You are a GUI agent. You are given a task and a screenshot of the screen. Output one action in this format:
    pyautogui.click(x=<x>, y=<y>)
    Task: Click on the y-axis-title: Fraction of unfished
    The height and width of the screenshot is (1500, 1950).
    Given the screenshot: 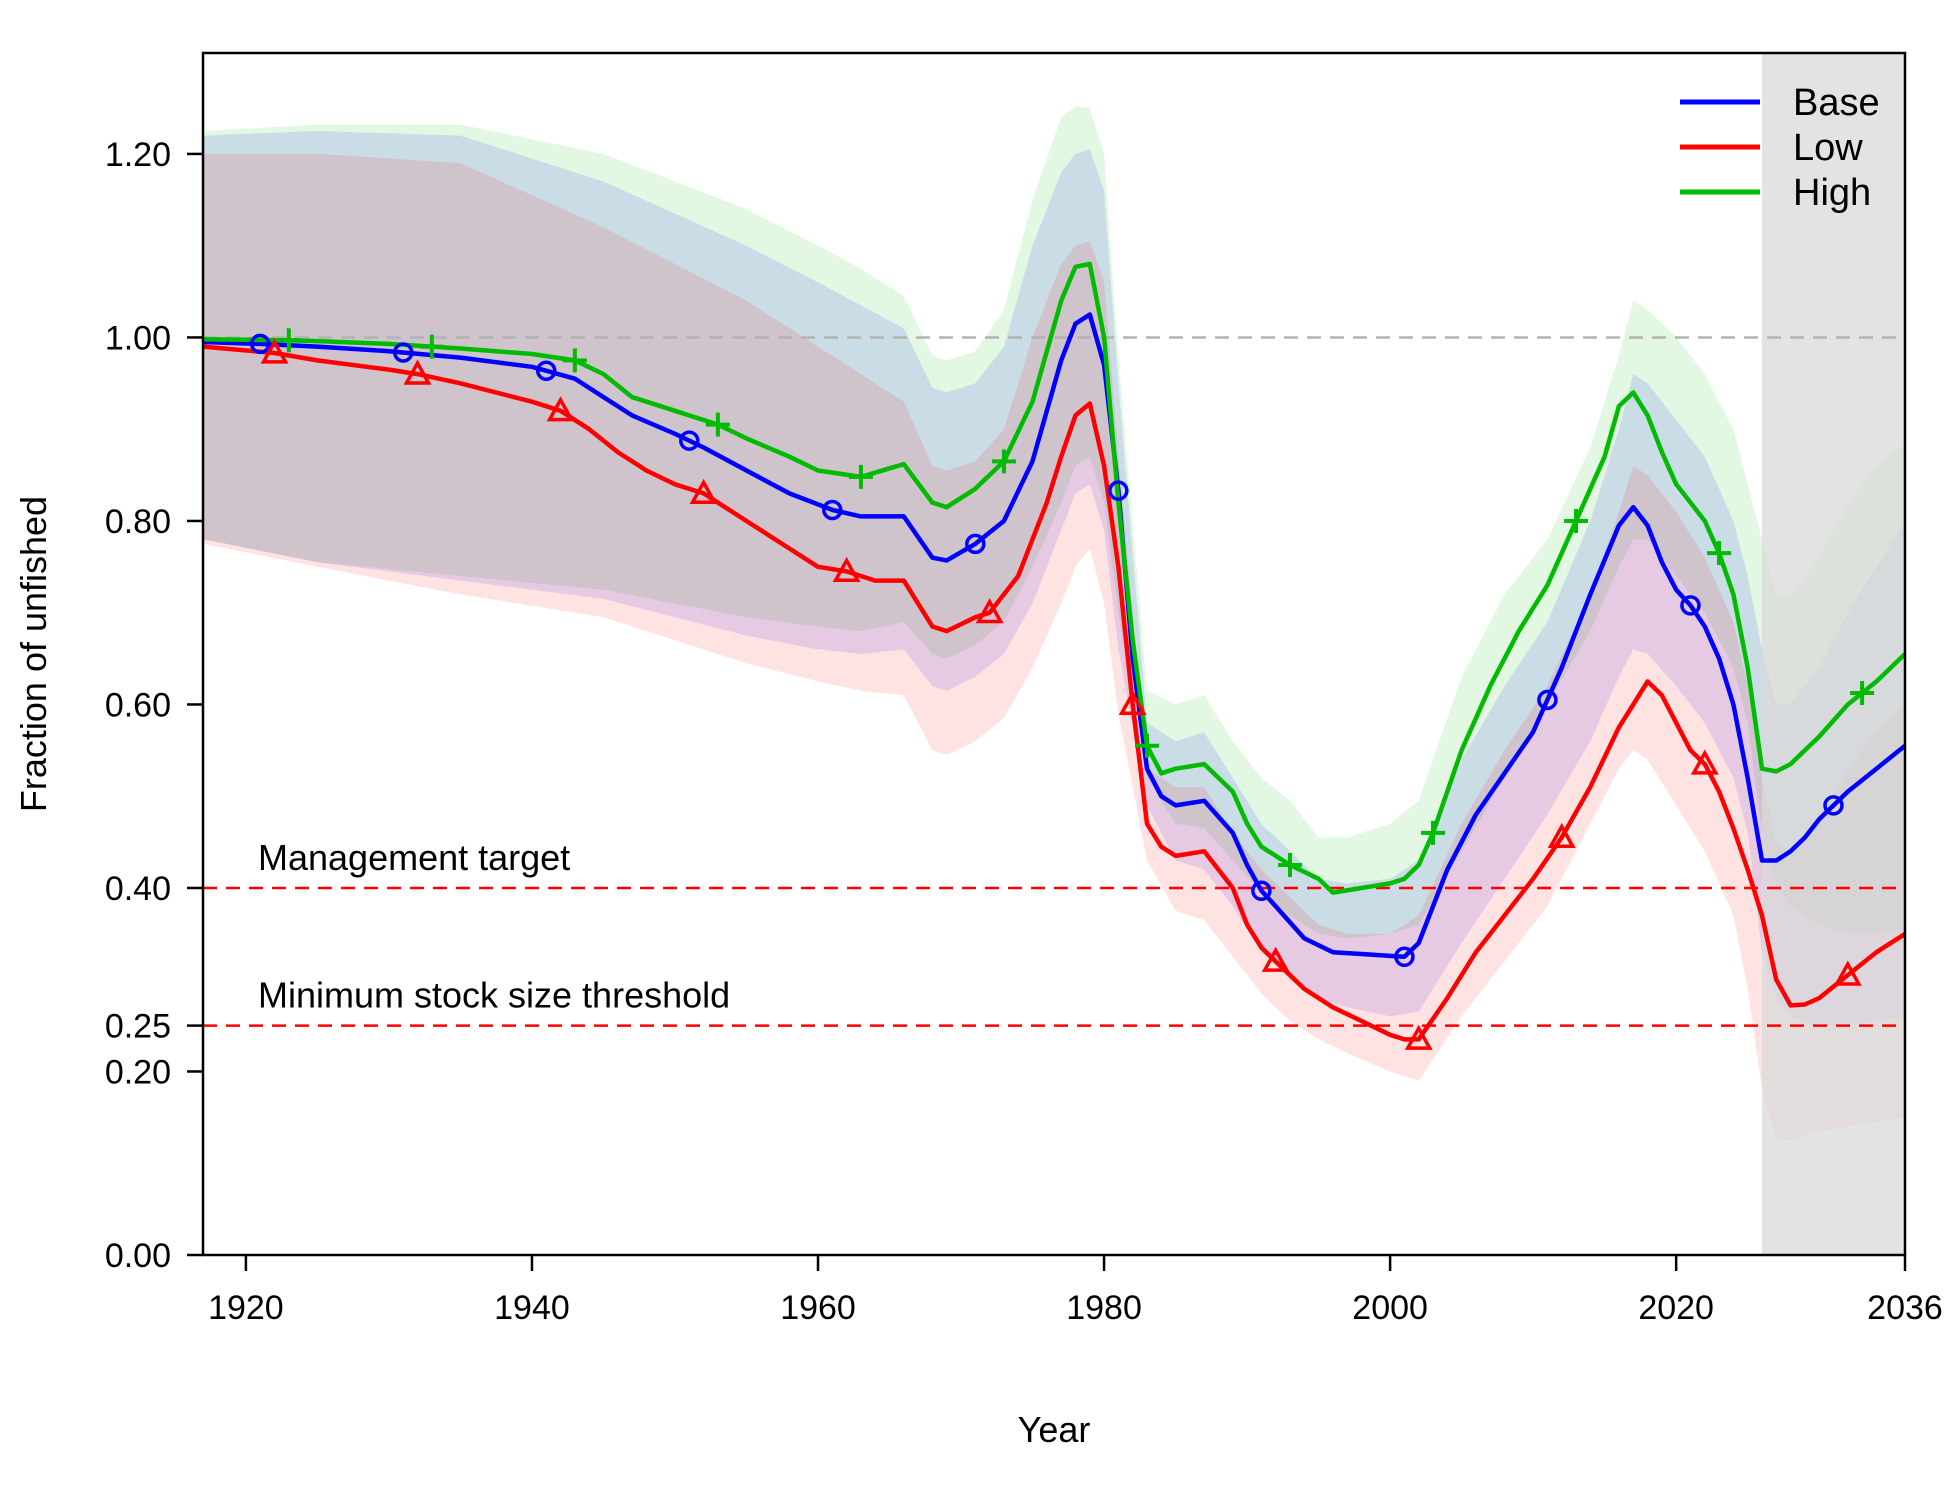 What is the action you would take?
    pyautogui.click(x=33, y=654)
    